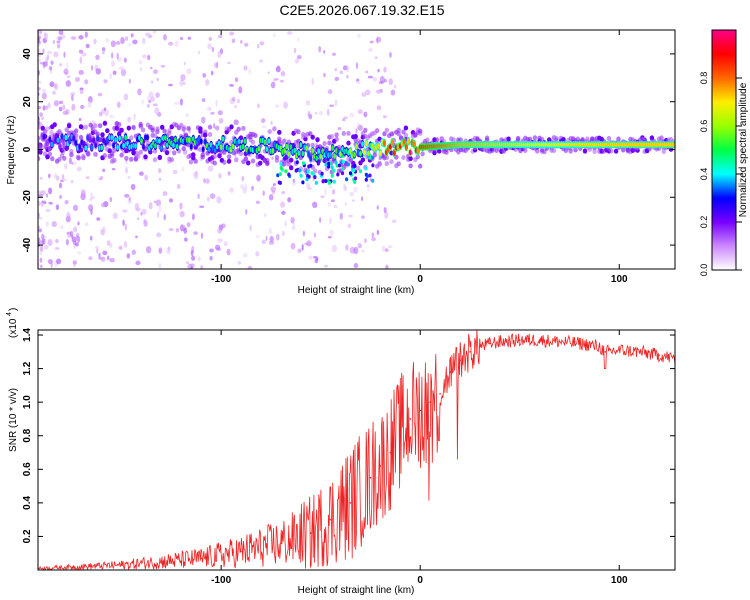  I want to click on y-tick-label: 0.4, so click(27, 502).